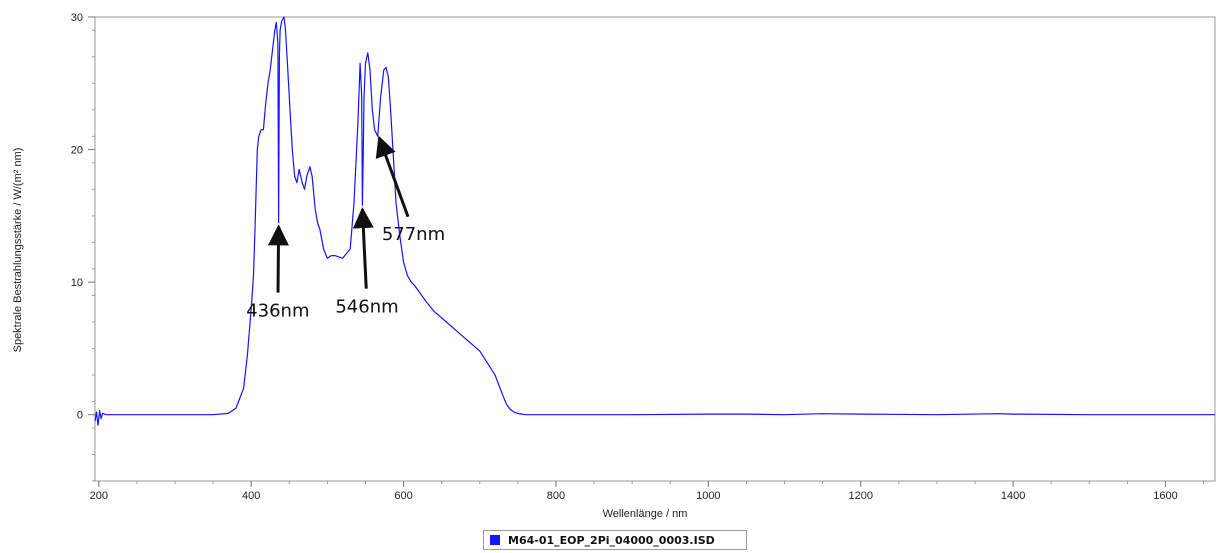 Image resolution: width=1219 pixels, height=553 pixels. What do you see at coordinates (1165, 496) in the screenshot?
I see `x-tick-label: 1600` at bounding box center [1165, 496].